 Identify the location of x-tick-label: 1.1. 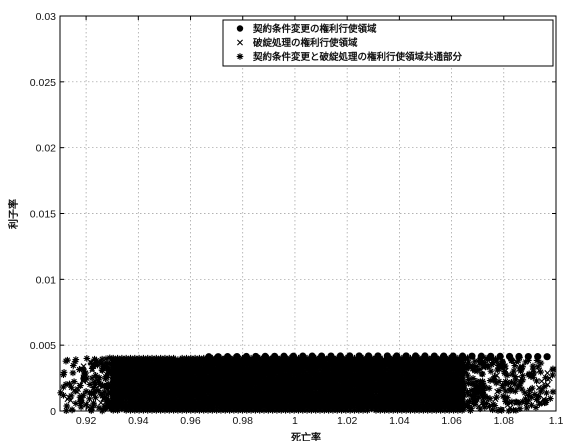
(556, 421).